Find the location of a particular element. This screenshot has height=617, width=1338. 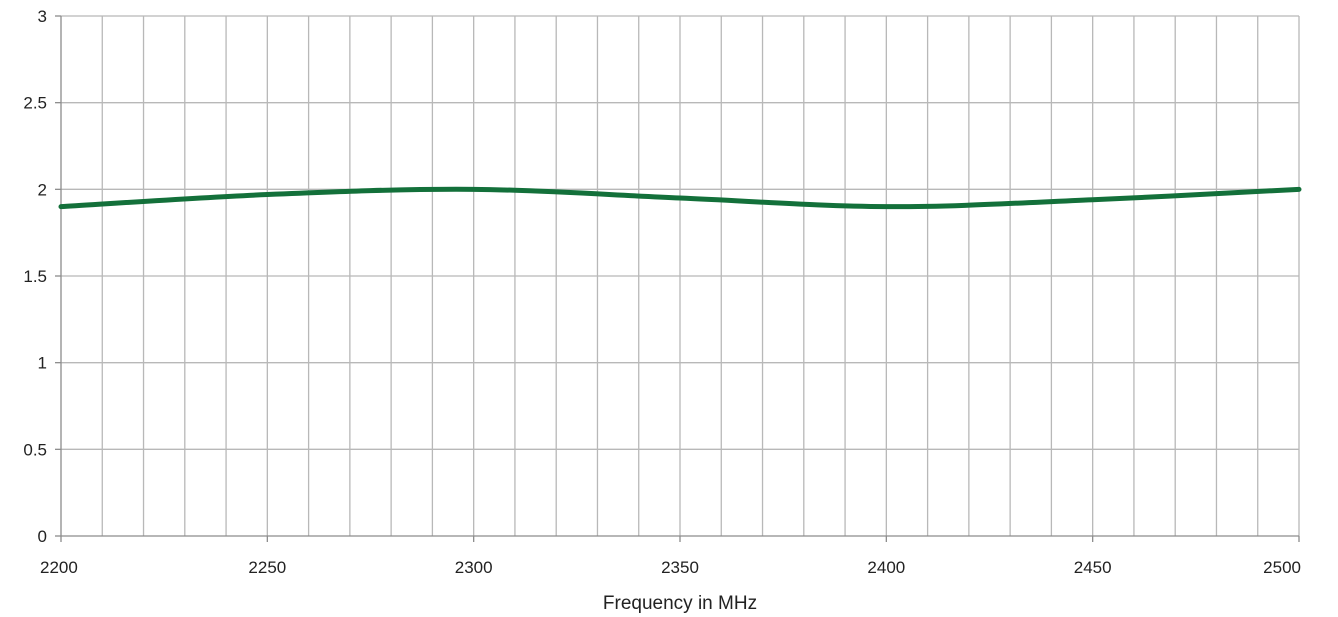

x-tick-label: 2350 is located at coordinates (680, 567).